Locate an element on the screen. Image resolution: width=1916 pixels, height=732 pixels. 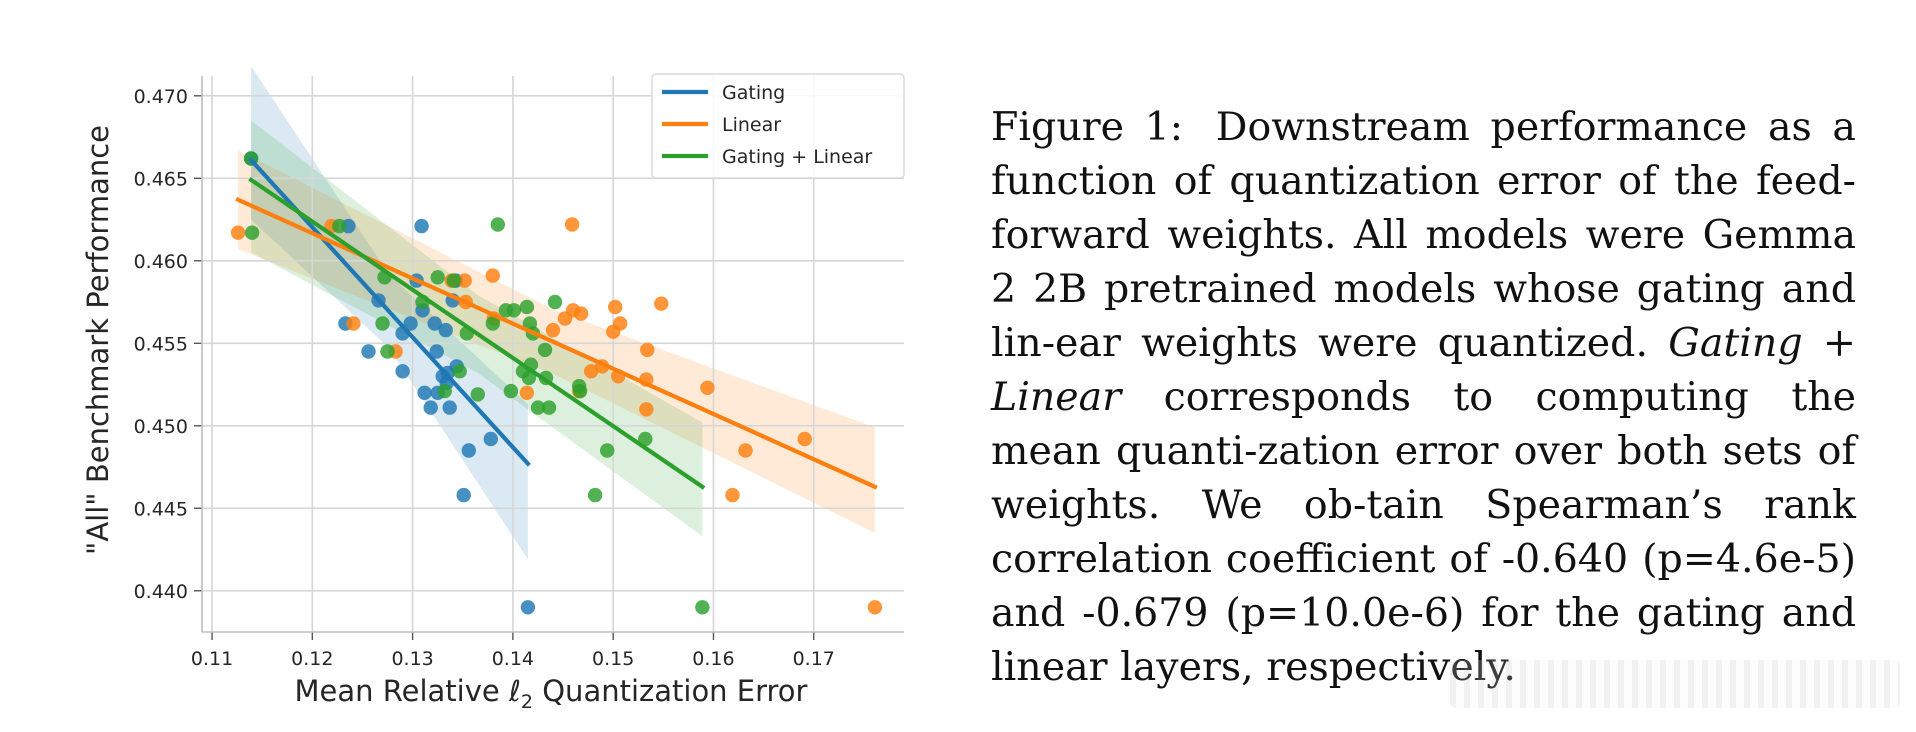
legend: Gating Linear Gating + Linear is located at coordinates (778, 126).